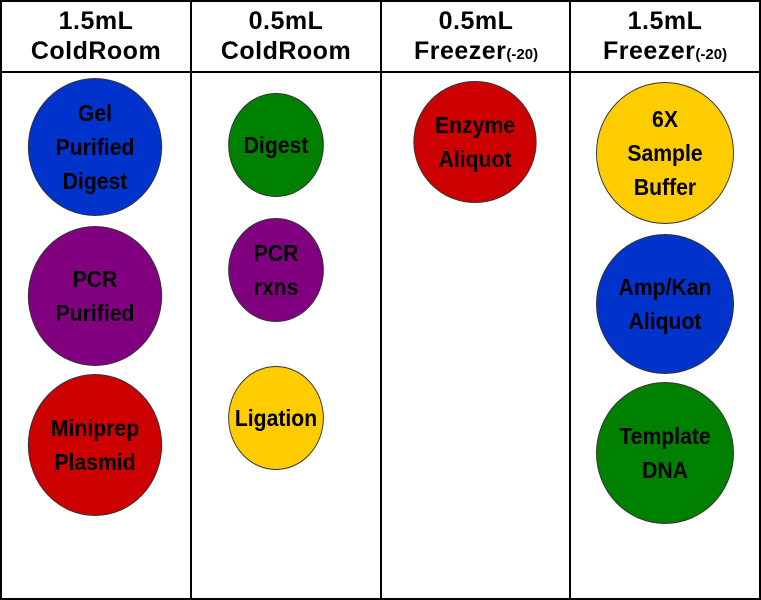  I want to click on tube-circle: Digest, so click(276, 145).